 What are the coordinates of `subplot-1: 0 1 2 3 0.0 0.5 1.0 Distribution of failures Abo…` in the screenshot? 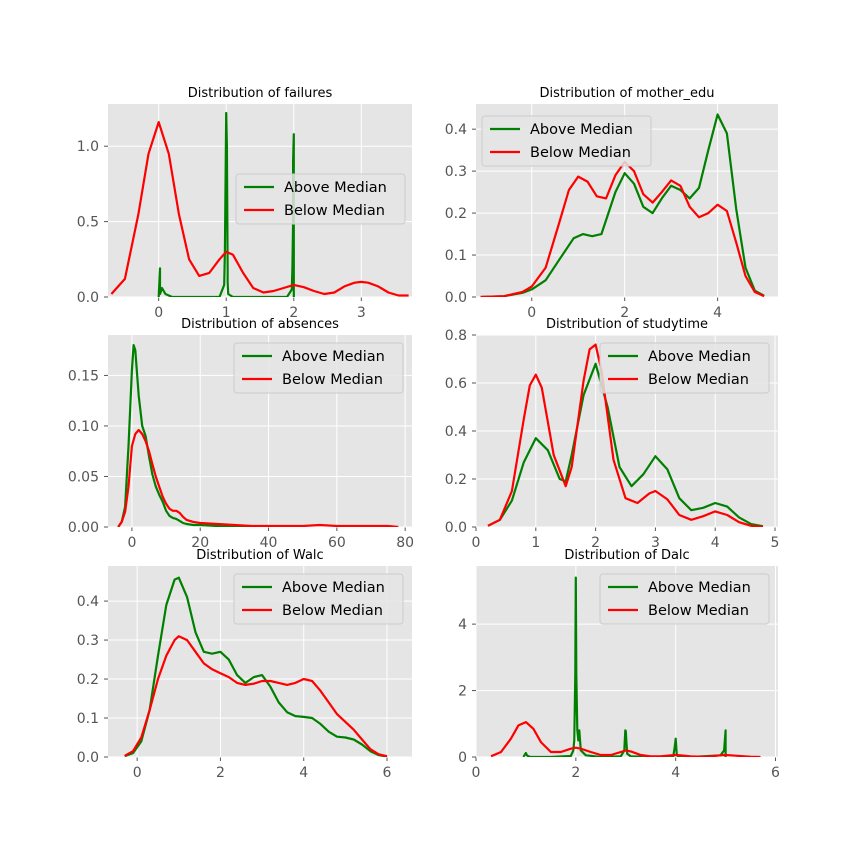 It's located at (244, 203).